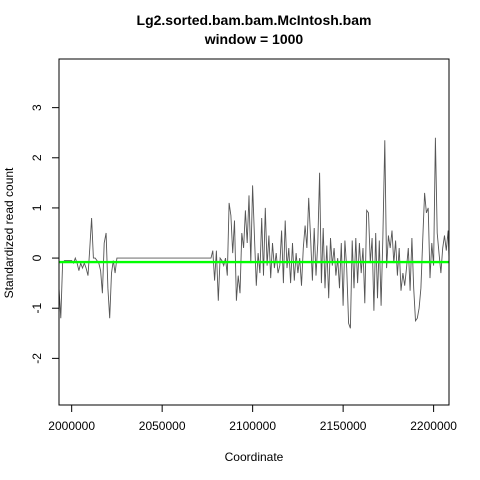 The width and height of the screenshot is (480, 480). I want to click on x-axis-label: Coordinate, so click(254, 457).